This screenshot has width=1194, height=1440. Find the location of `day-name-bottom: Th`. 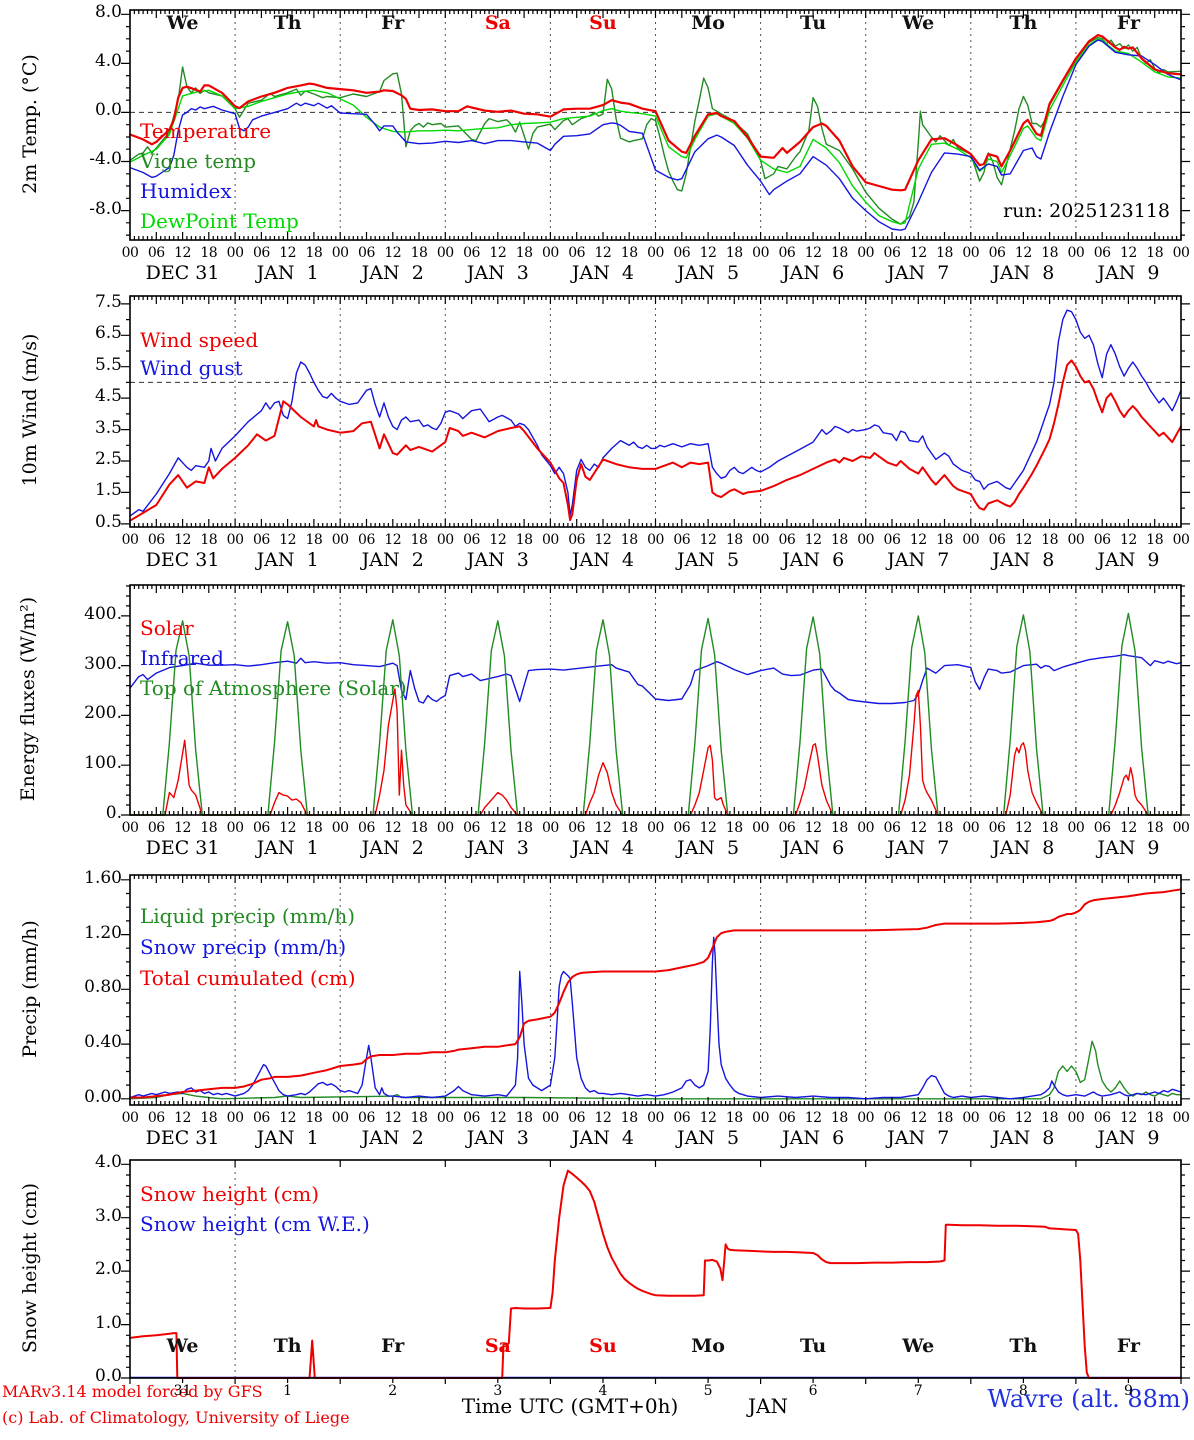

day-name-bottom: Th is located at coordinates (287, 1346).